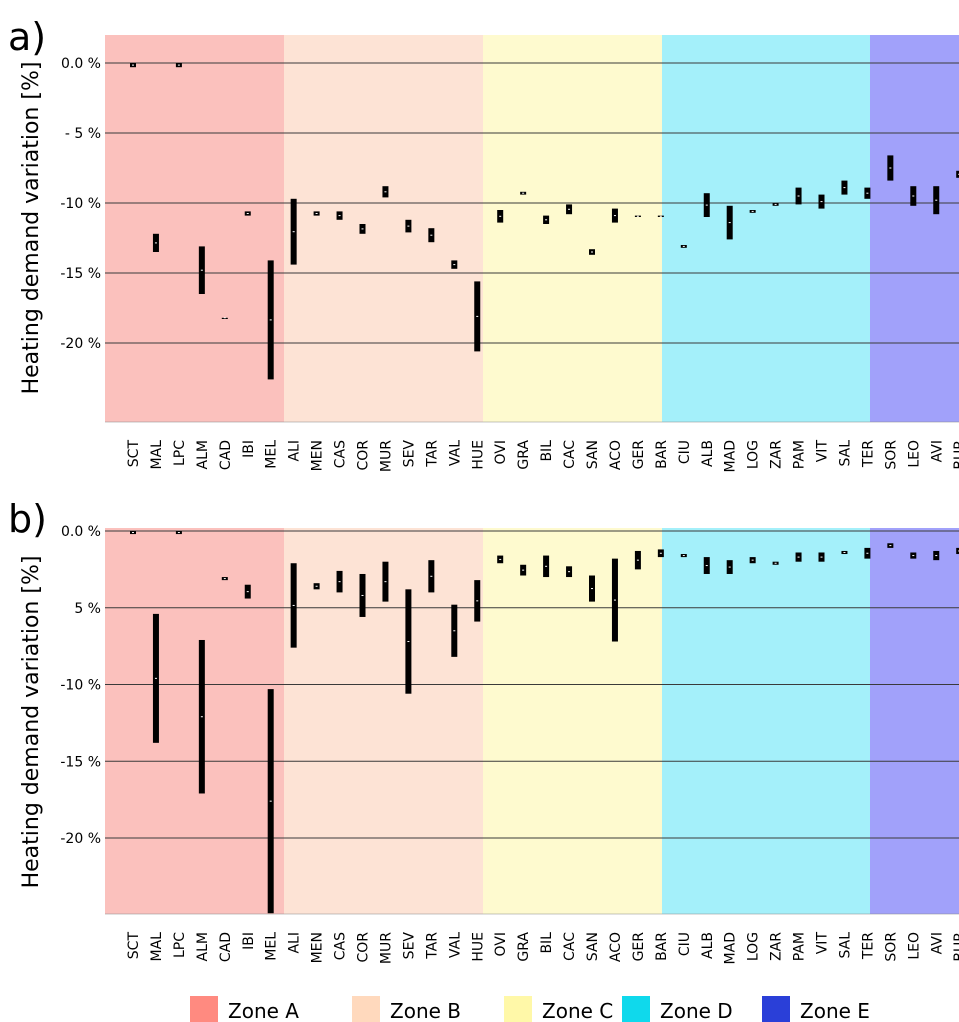 The image size is (959, 1022). I want to click on zone-background-zone-d, so click(766, 721).